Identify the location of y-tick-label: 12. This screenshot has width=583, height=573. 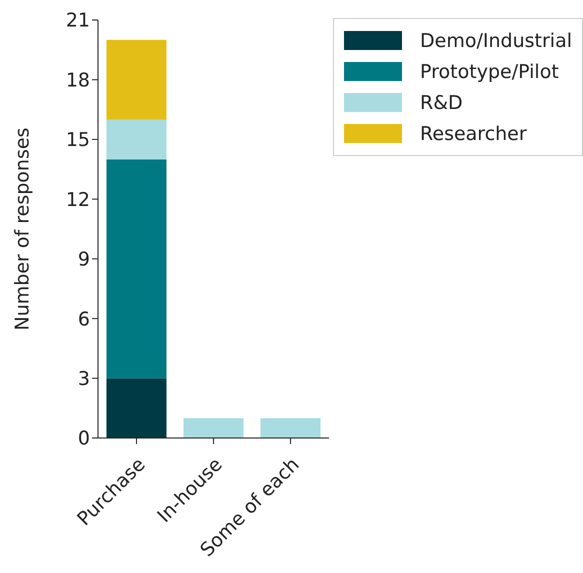
(78, 199).